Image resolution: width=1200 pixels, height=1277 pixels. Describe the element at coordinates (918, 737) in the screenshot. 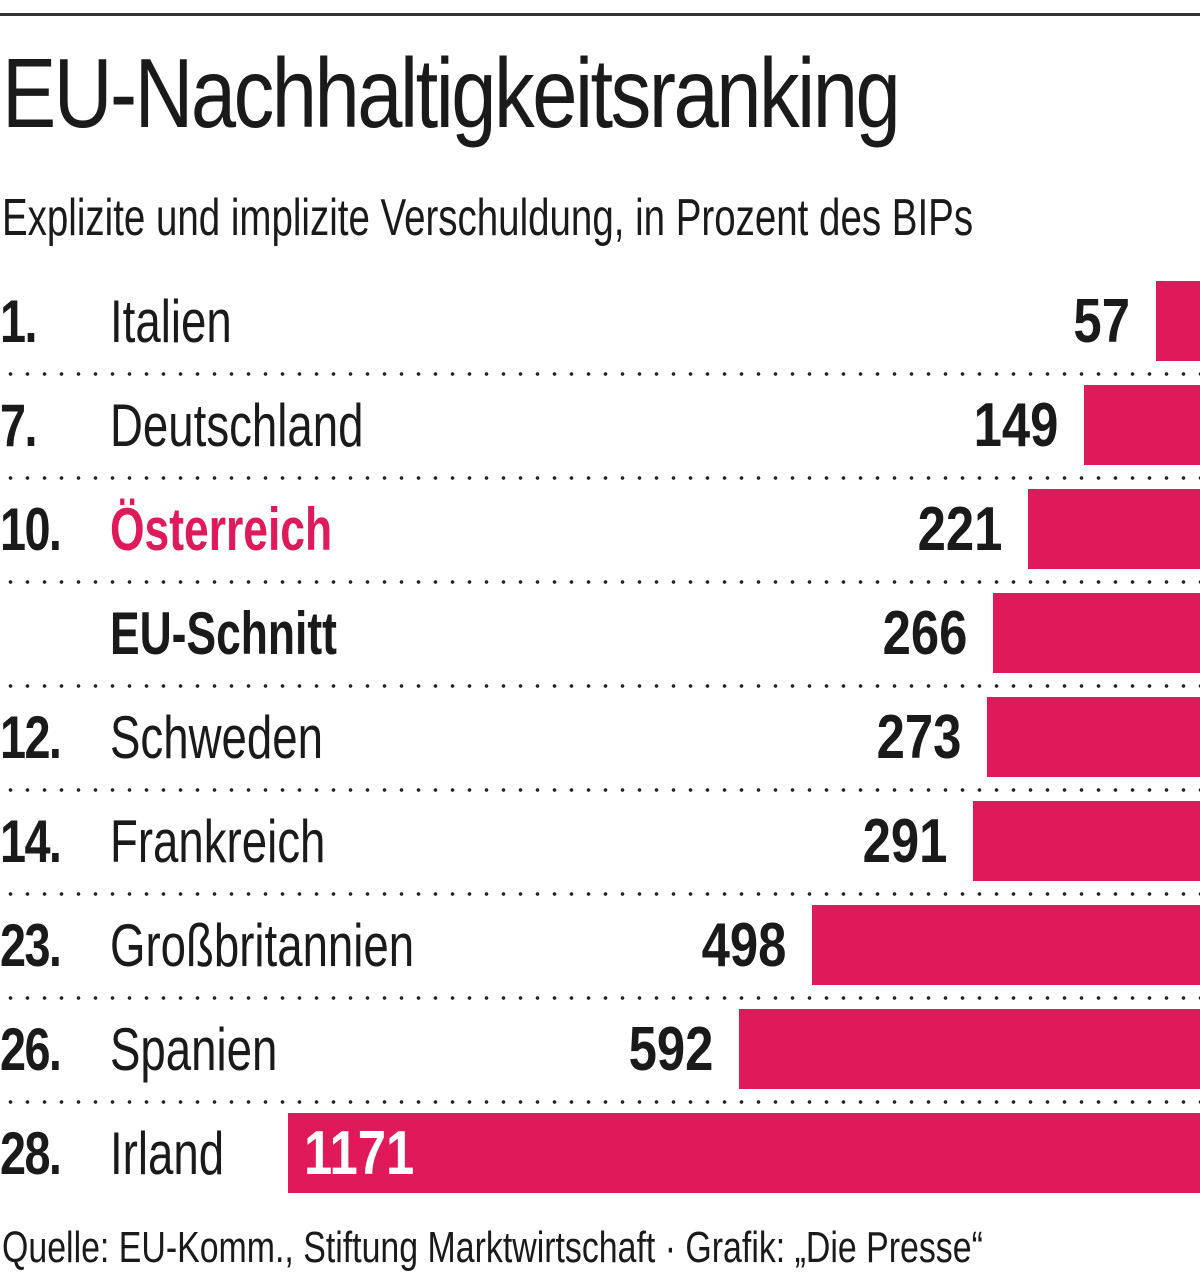

I see `value-label: 273` at that location.